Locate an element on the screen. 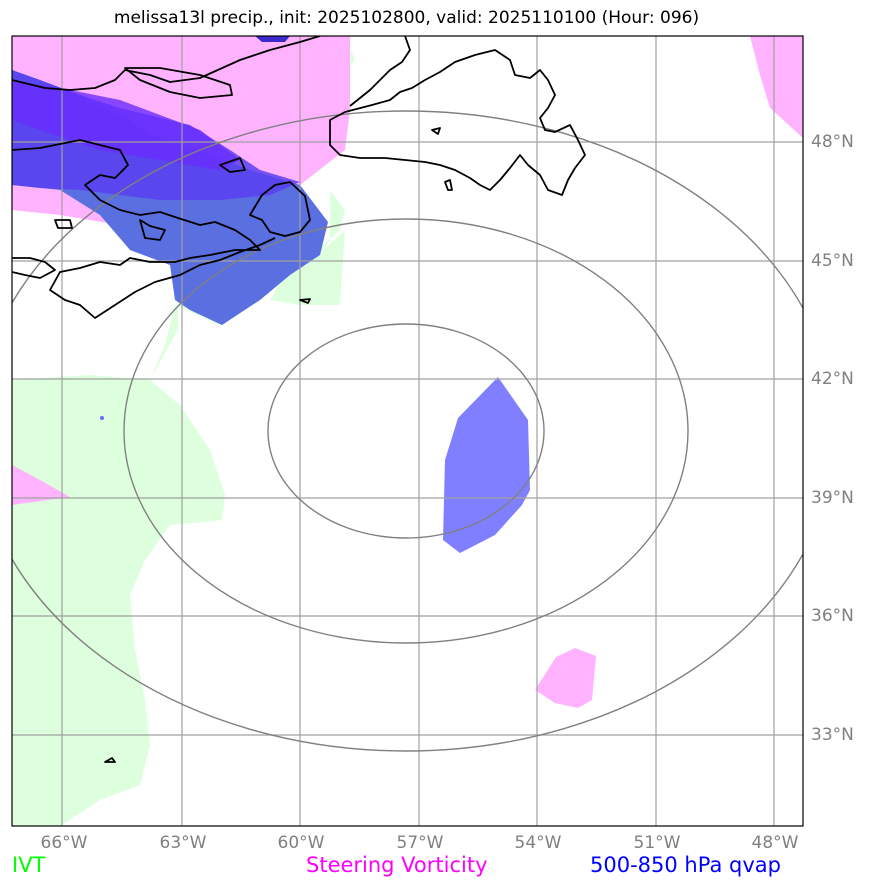 Image resolution: width=873 pixels, height=891 pixels. lon-label-57w: 57°W is located at coordinates (420, 843).